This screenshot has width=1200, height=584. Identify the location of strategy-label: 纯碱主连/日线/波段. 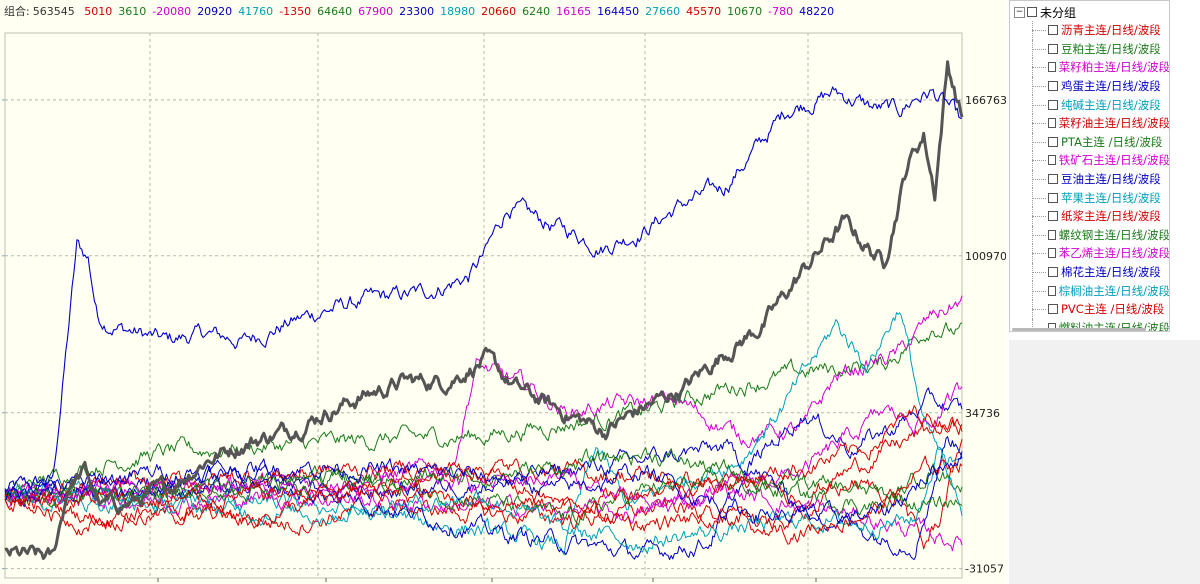
(1111, 104).